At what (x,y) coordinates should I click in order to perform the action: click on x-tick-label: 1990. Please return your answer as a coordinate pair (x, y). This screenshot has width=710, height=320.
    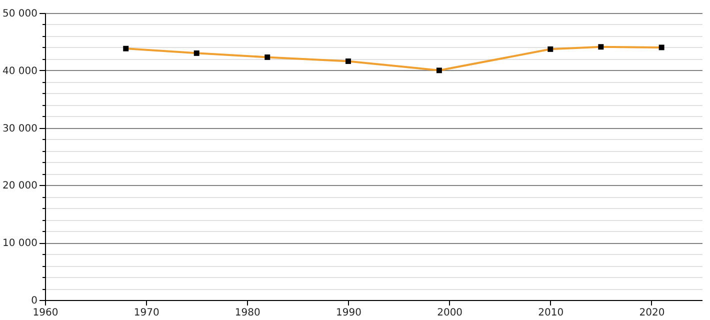
    Looking at the image, I should click on (349, 313).